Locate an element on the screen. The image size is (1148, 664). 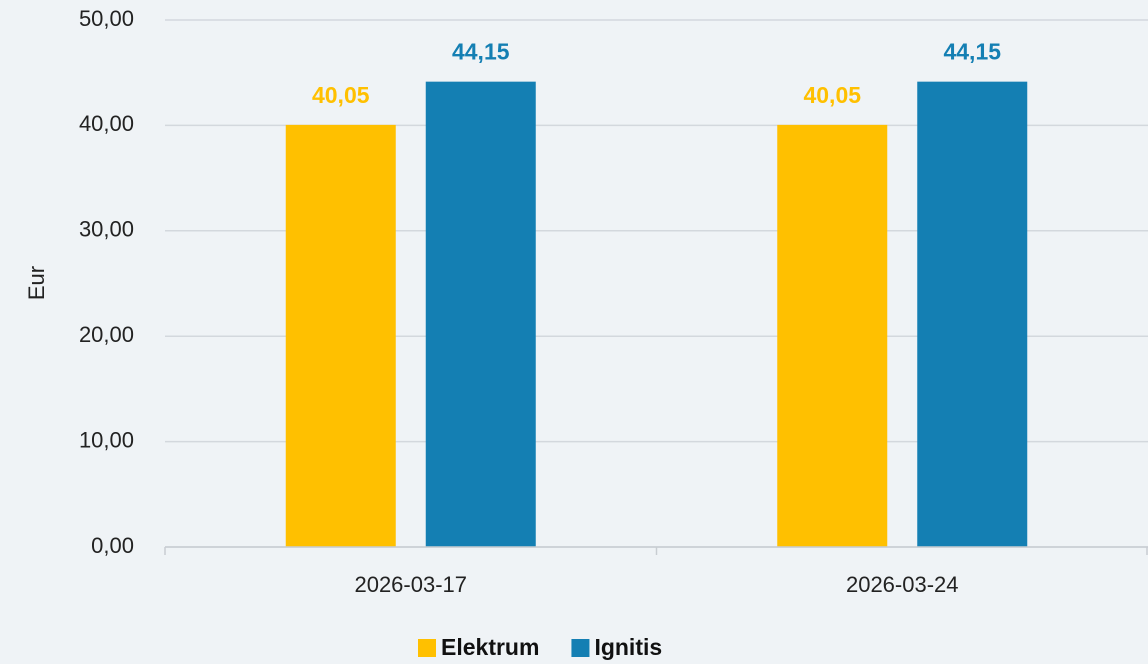
y-axis-label: Eur is located at coordinates (36, 283).